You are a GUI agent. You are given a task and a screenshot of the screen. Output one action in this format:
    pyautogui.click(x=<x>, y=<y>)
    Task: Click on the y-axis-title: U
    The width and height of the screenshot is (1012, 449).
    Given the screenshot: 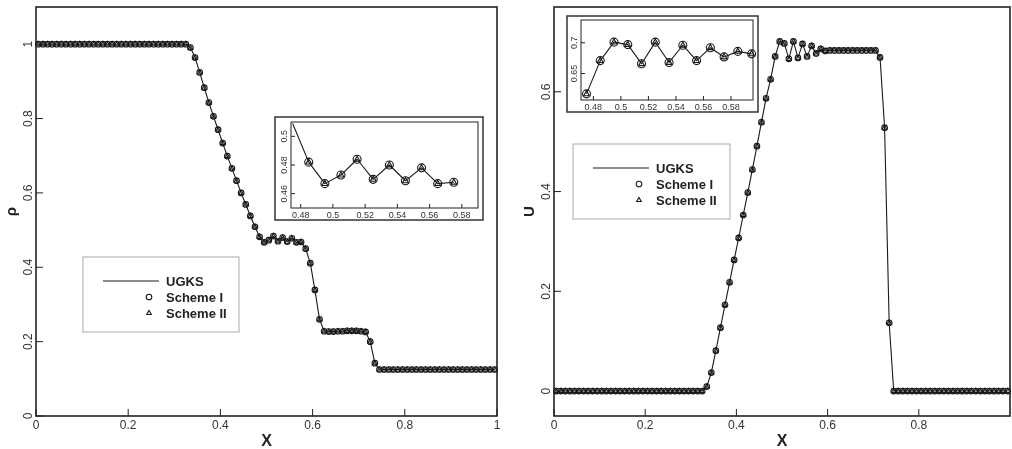 What is the action you would take?
    pyautogui.click(x=528, y=211)
    